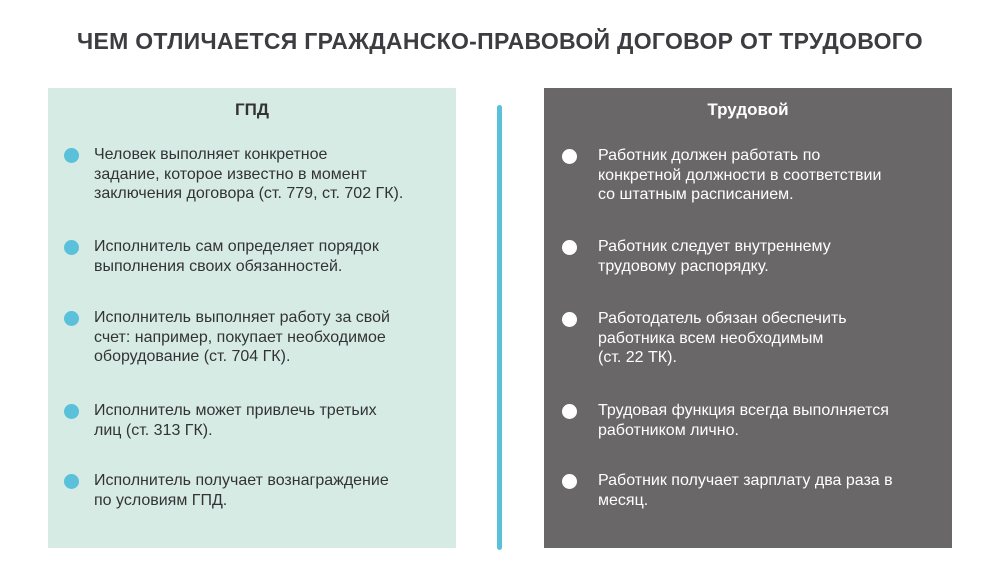 The width and height of the screenshot is (1000, 573). Describe the element at coordinates (499, 327) in the screenshot. I see `center-divider` at that location.